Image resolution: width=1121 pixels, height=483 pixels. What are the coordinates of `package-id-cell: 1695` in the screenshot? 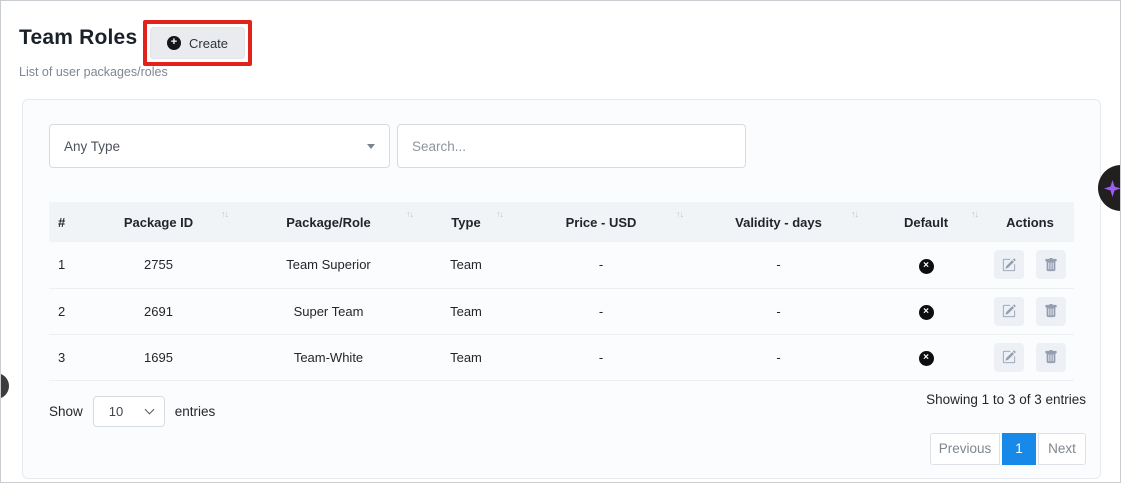 It's located at (158, 357).